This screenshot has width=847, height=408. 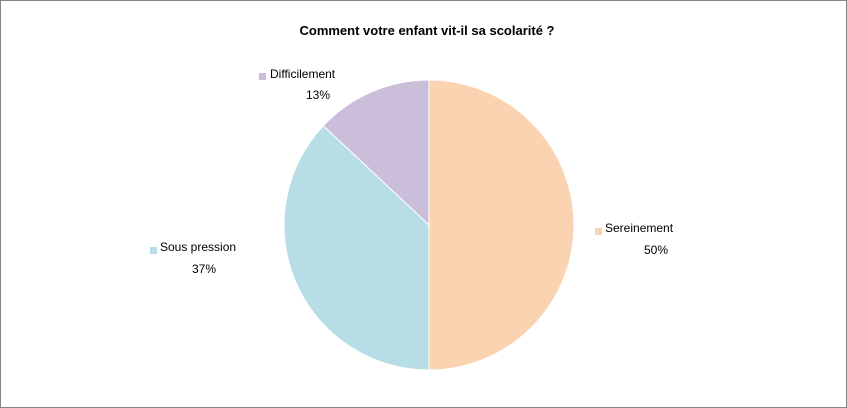 I want to click on slice-value-label: 13%, so click(x=318, y=95).